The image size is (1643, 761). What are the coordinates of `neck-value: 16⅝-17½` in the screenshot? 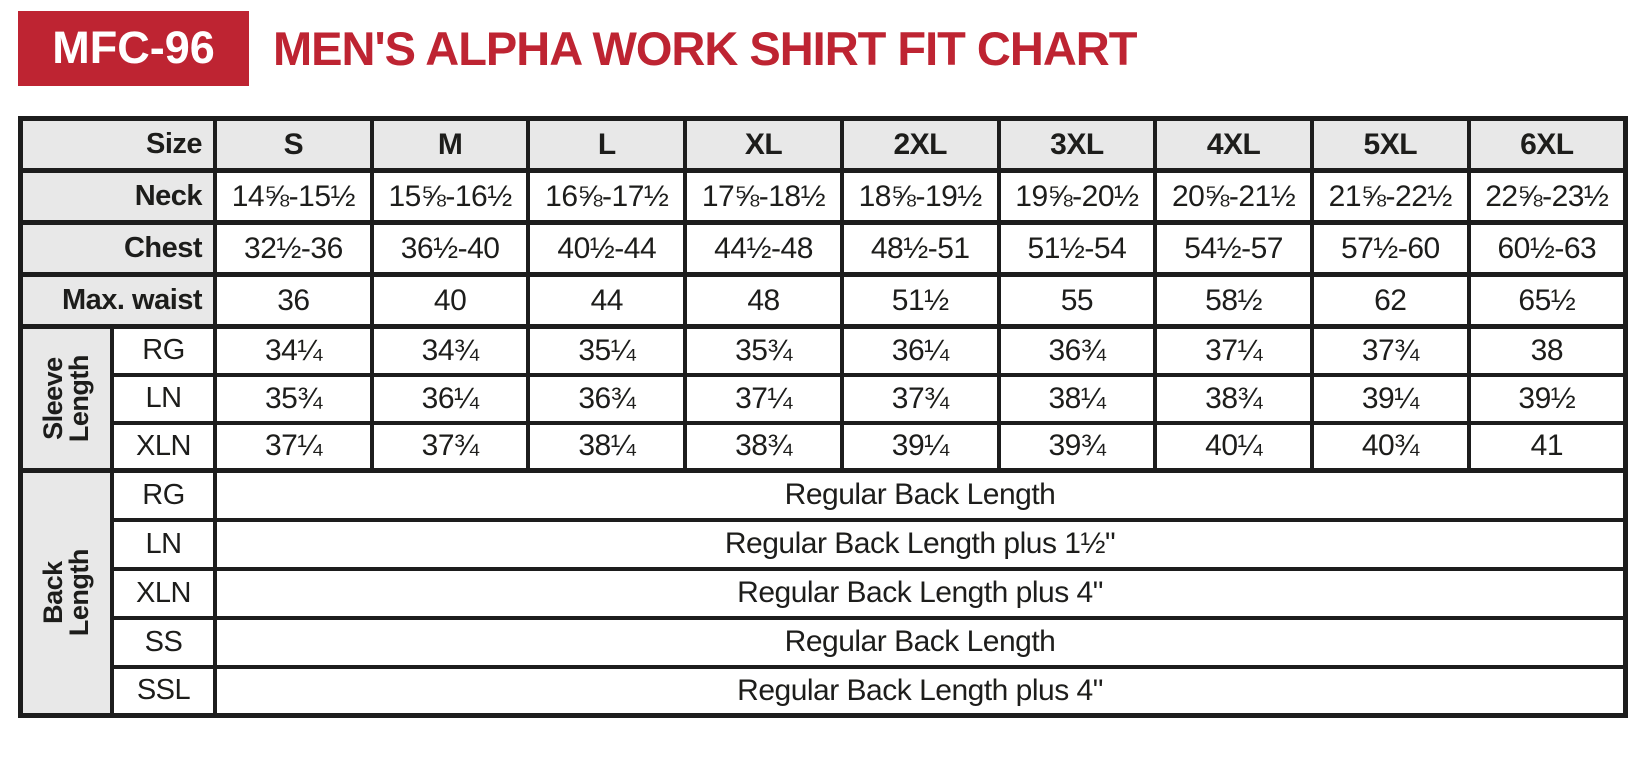 It's located at (607, 196).